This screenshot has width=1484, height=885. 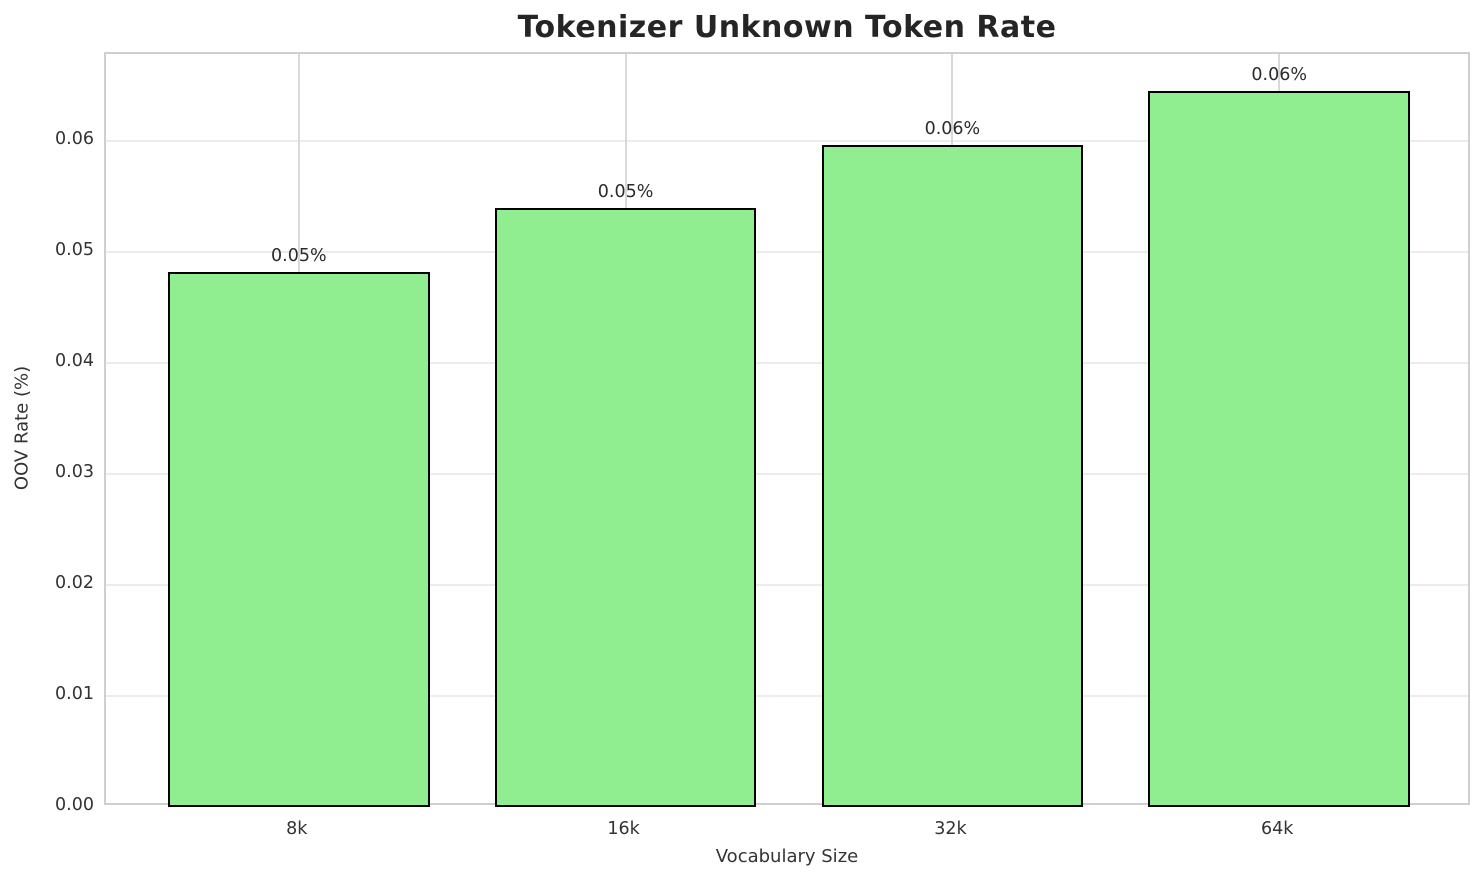 What do you see at coordinates (74, 805) in the screenshot?
I see `y-tick-label: 0.00` at bounding box center [74, 805].